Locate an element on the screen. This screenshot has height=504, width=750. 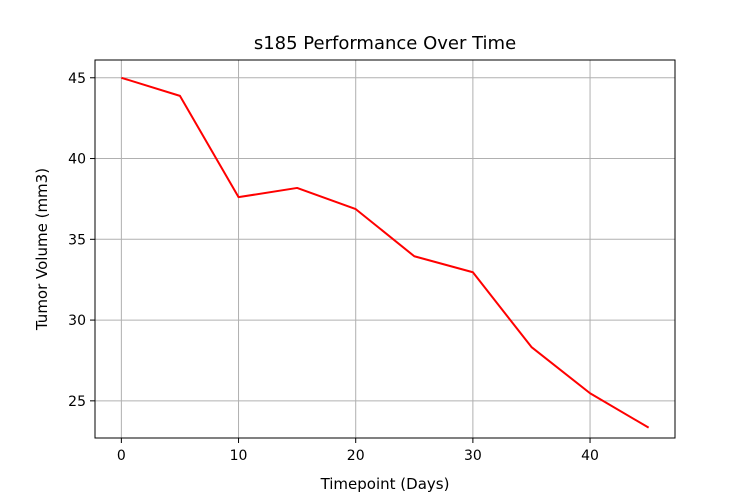
y-tick-label: 35 is located at coordinates (77, 240).